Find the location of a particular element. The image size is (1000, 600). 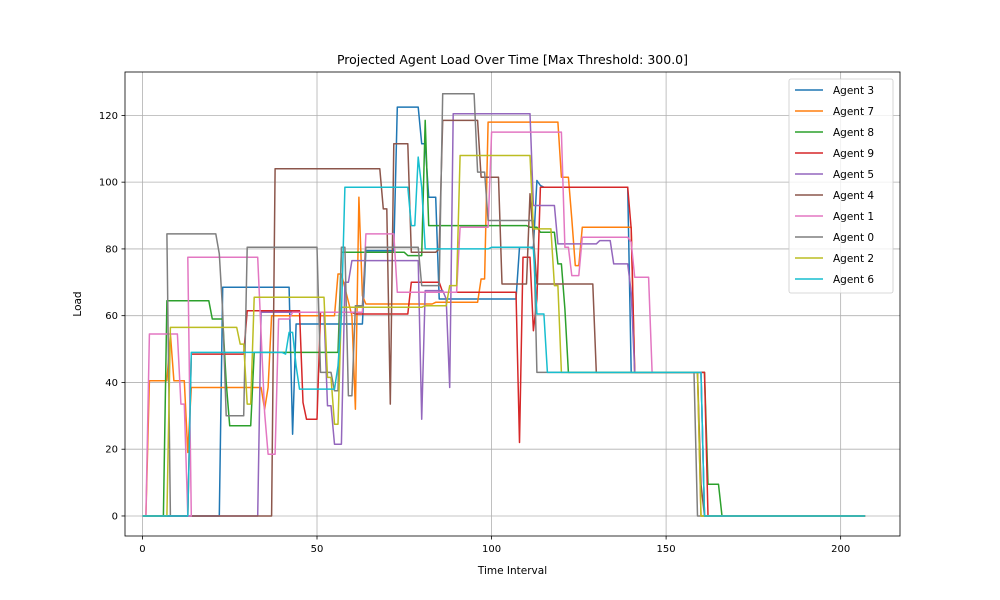

x-tick-label: 200 is located at coordinates (840, 549).